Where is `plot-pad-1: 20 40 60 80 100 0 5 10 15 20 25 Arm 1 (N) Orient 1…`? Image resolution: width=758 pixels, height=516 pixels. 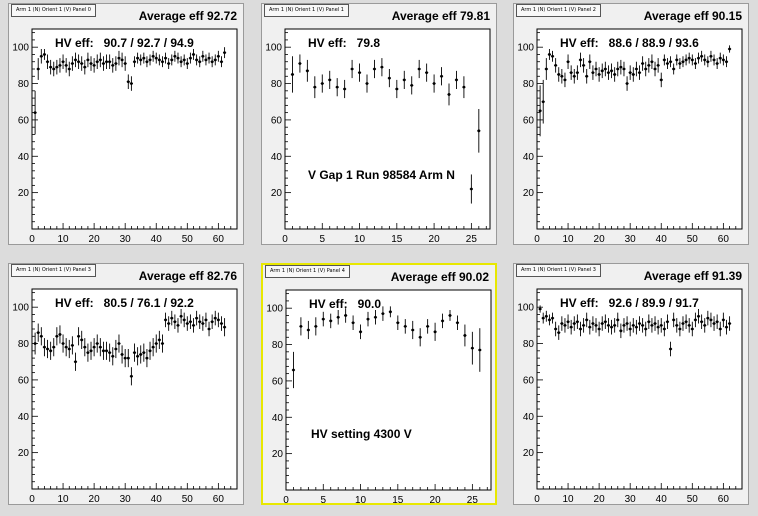
plot-pad-1: 20 40 60 80 100 0 5 10 15 20 25 Arm 1 (N) Orient 1… is located at coordinates (379, 124).